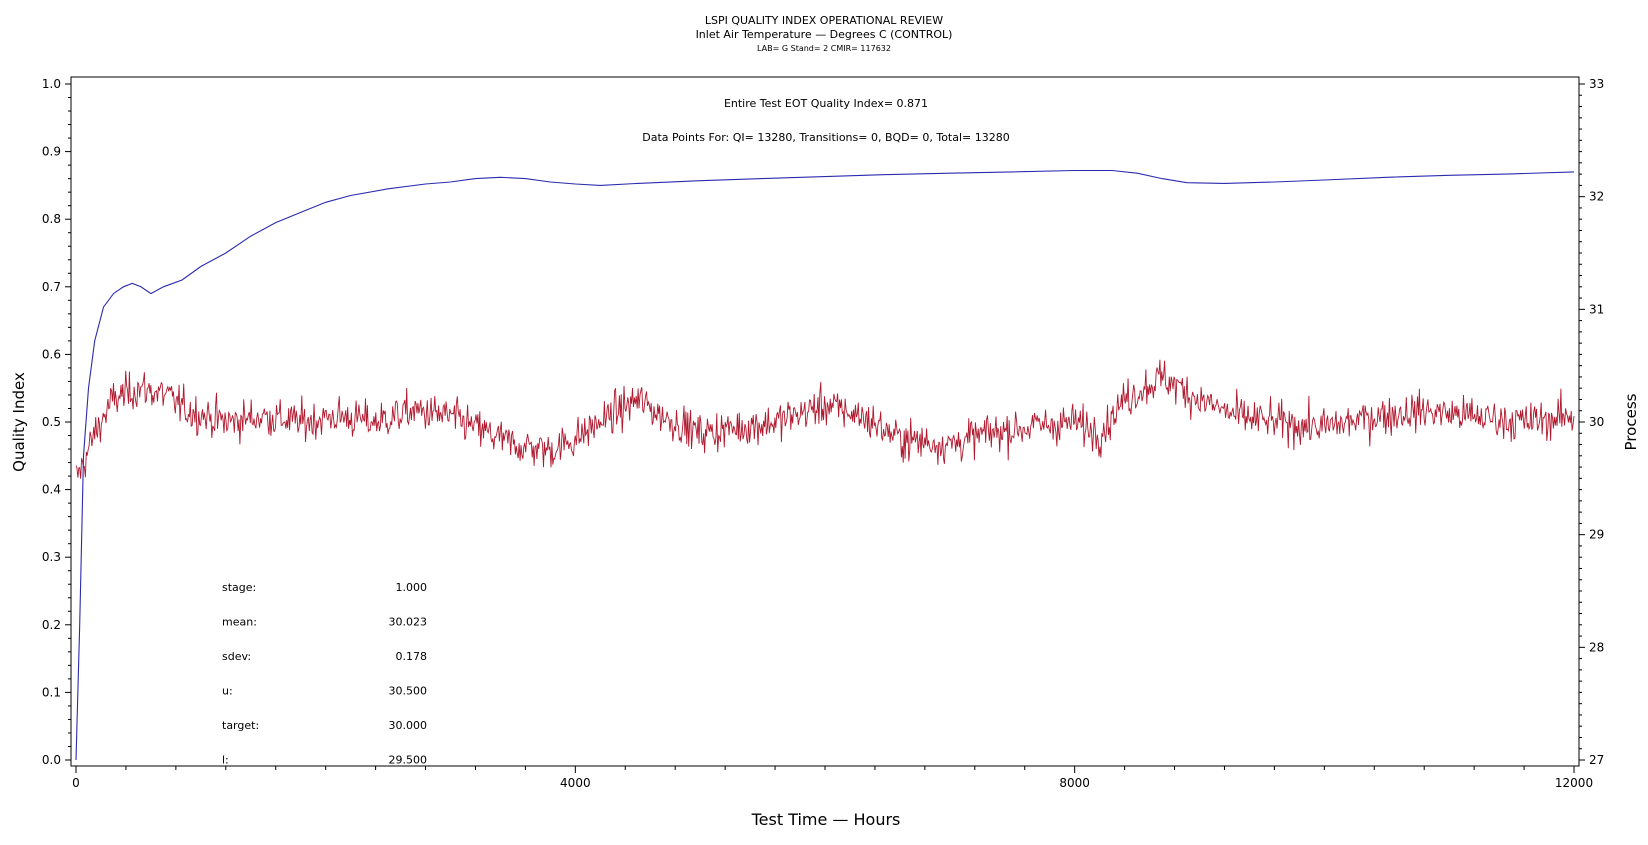 Image resolution: width=1648 pixels, height=845 pixels. Describe the element at coordinates (1074, 783) in the screenshot. I see `x-tick-label: 8000` at that location.